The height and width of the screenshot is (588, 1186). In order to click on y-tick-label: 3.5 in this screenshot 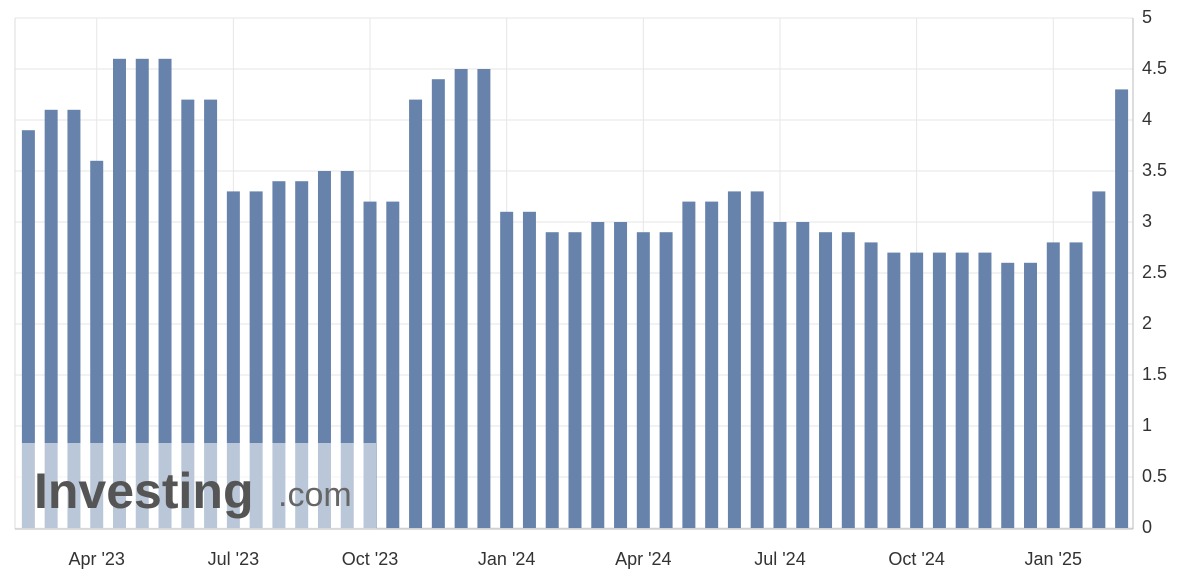, I will do `click(1154, 170)`.